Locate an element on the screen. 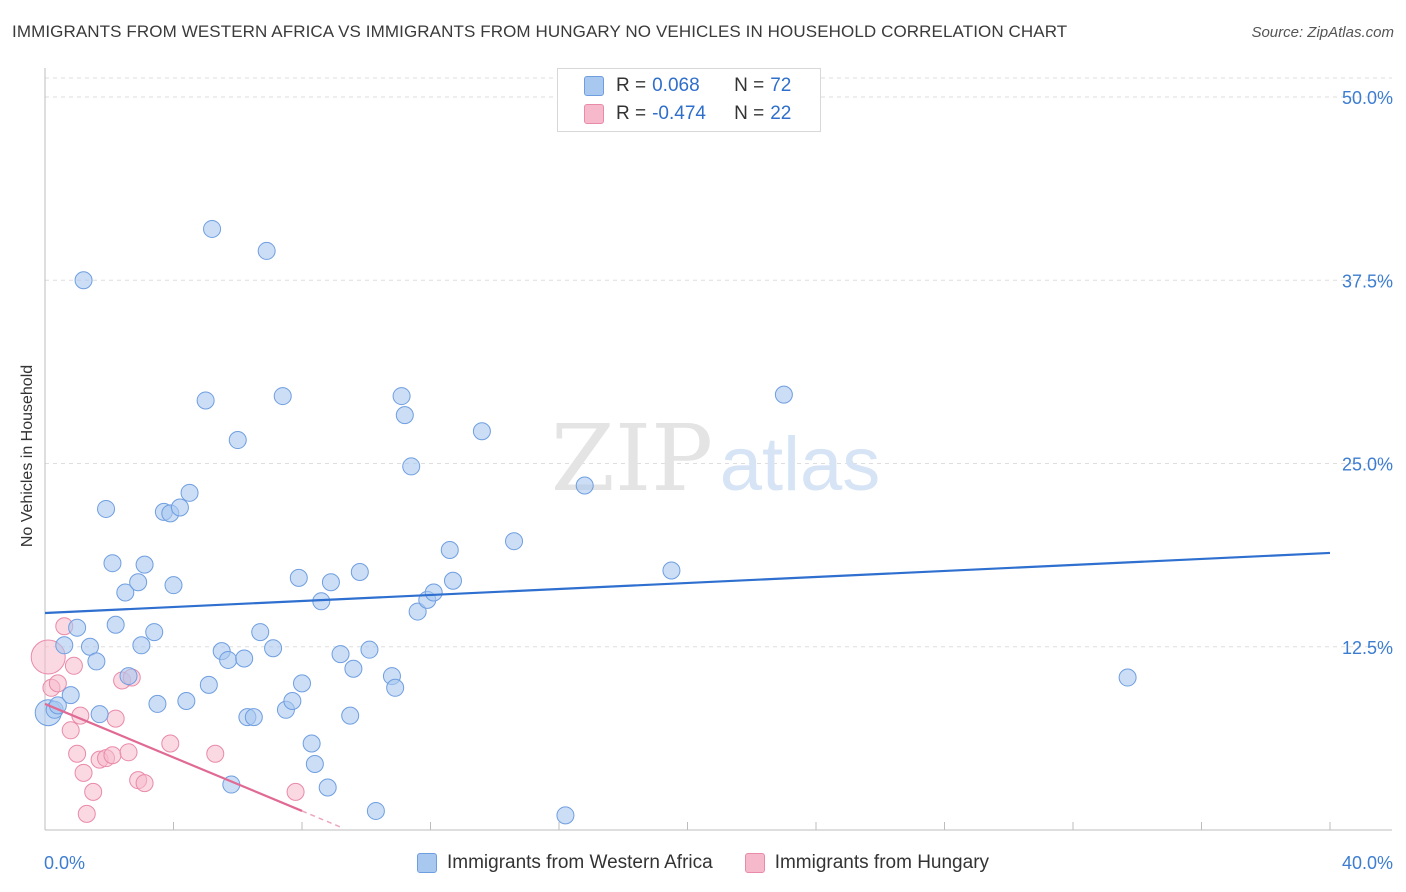 The height and width of the screenshot is (892, 1406). y-tick-label: 50.0% is located at coordinates (1367, 98).